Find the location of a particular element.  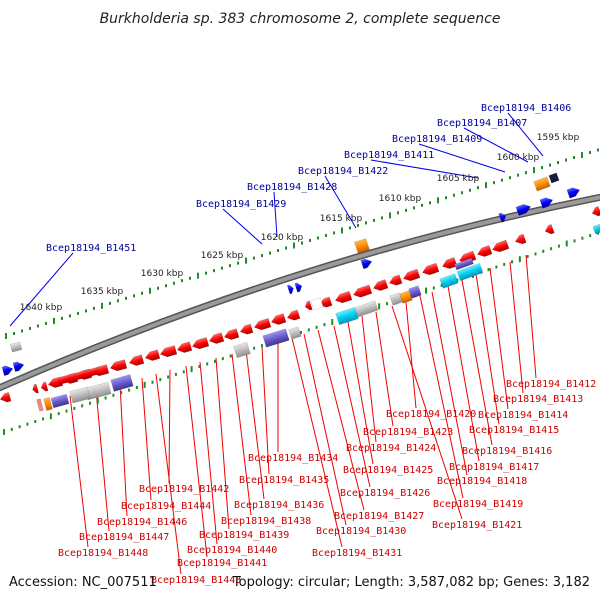

inner-gene-label: Bcep18194_B1439 is located at coordinates (244, 535).